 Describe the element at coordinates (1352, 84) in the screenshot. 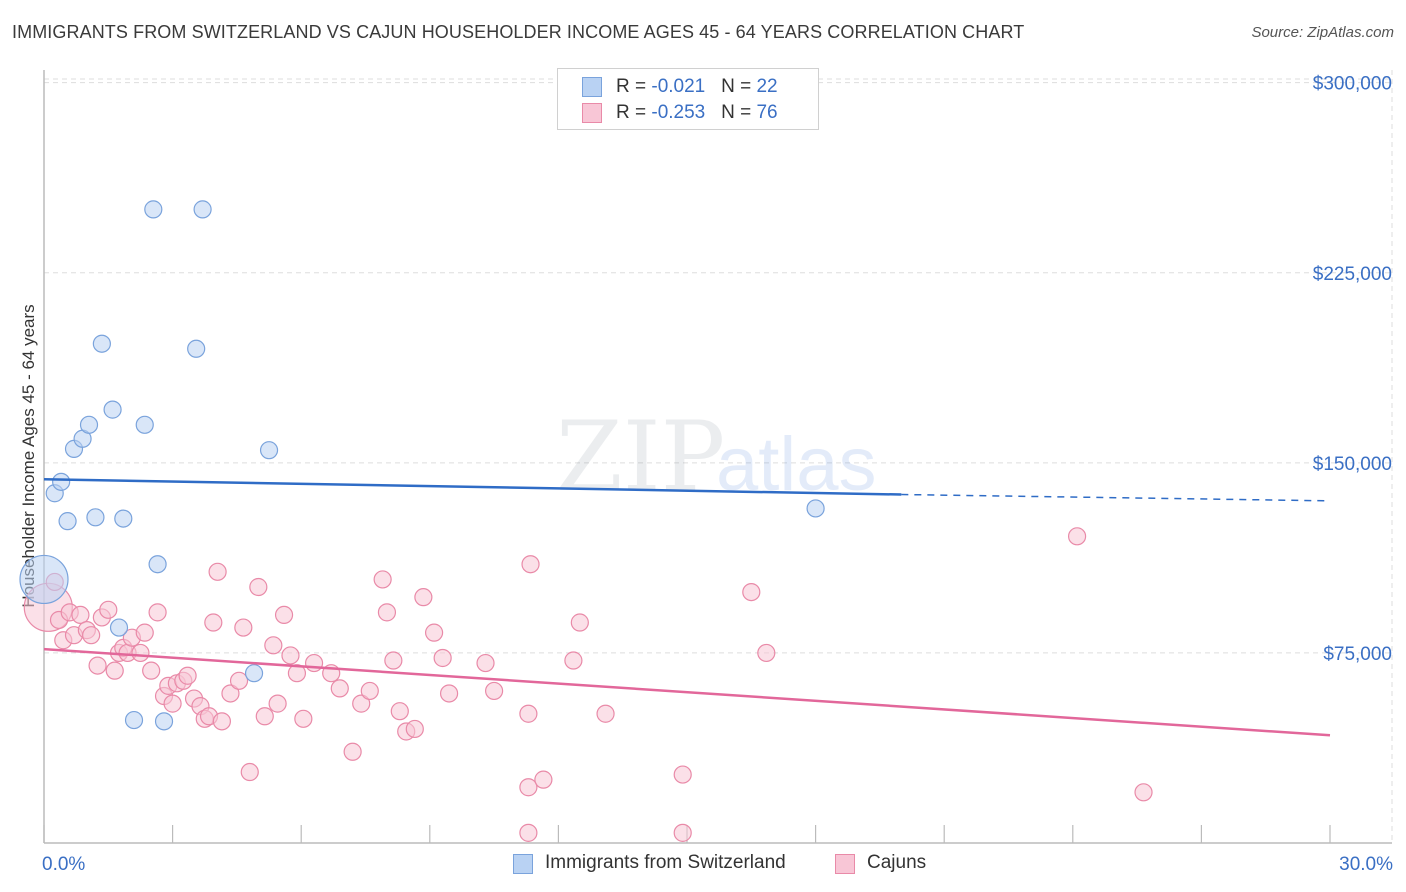

I see `y-tick-label: $300,000` at that location.